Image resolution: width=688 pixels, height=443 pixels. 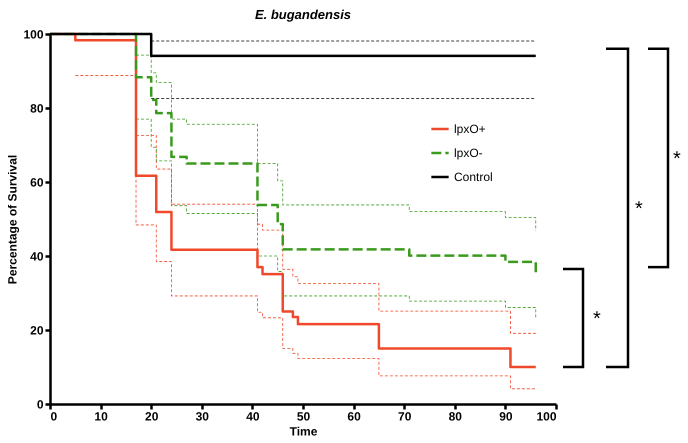 What do you see at coordinates (506, 417) in the screenshot?
I see `x-tick-label: 90` at bounding box center [506, 417].